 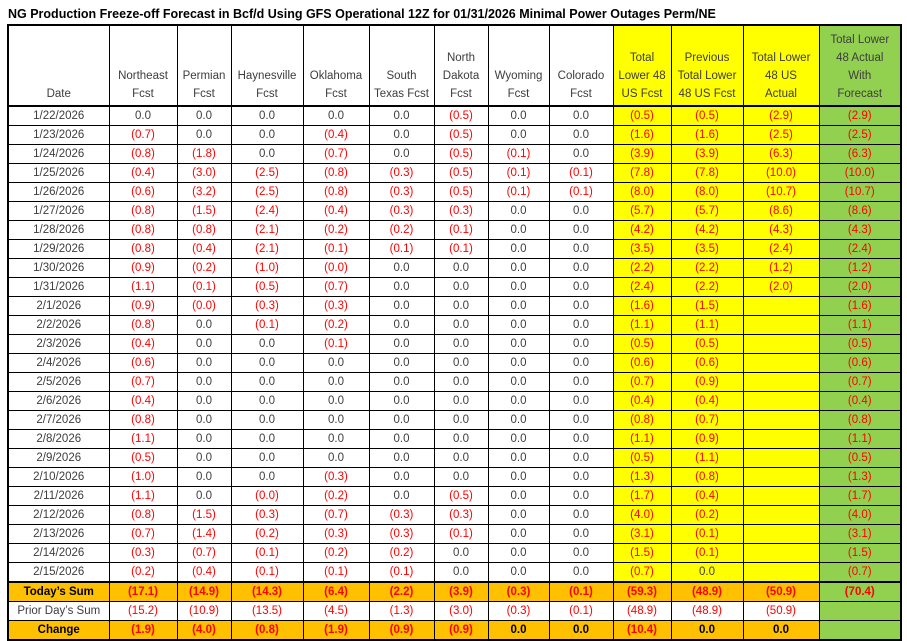 What do you see at coordinates (860, 534) in the screenshot?
I see `value-cell: (3.1)` at bounding box center [860, 534].